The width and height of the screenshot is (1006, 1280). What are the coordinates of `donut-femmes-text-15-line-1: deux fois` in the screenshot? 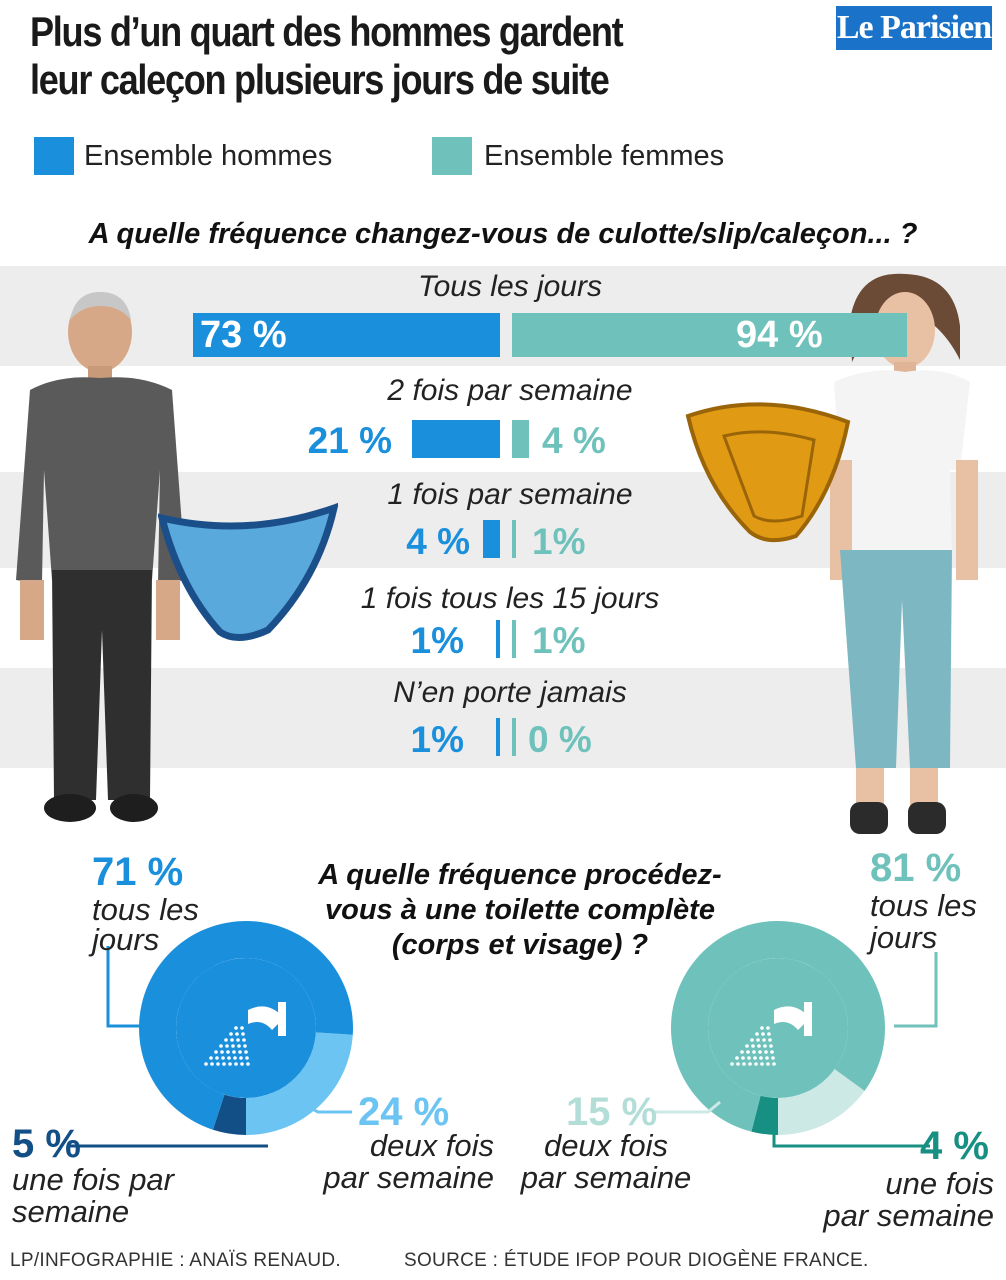 It's located at (606, 1145).